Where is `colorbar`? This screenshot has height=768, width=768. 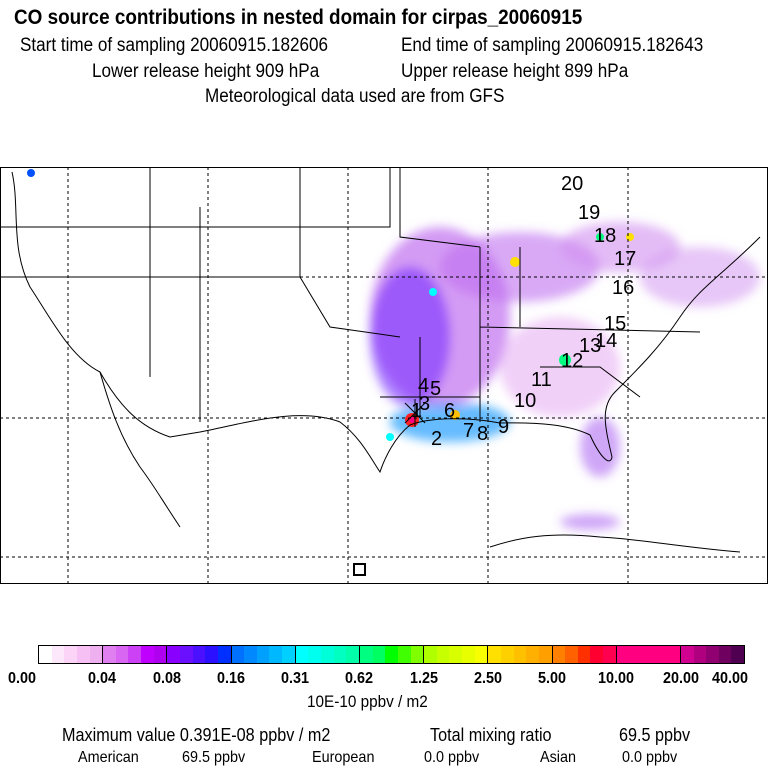
colorbar is located at coordinates (391, 654).